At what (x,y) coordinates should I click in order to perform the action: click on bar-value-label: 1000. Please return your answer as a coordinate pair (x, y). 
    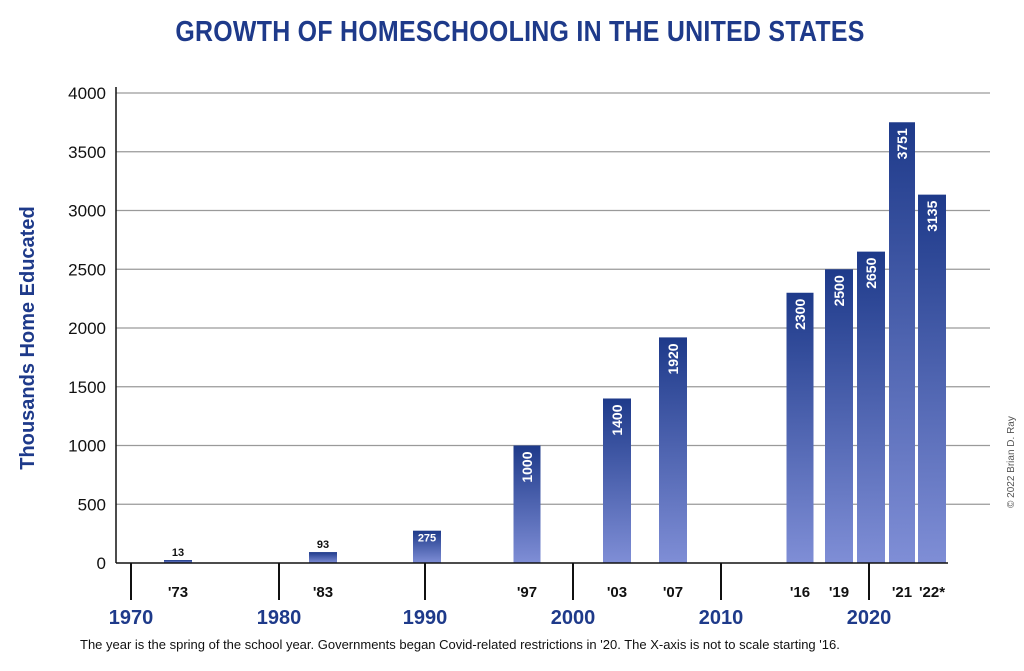
    Looking at the image, I should click on (527, 466).